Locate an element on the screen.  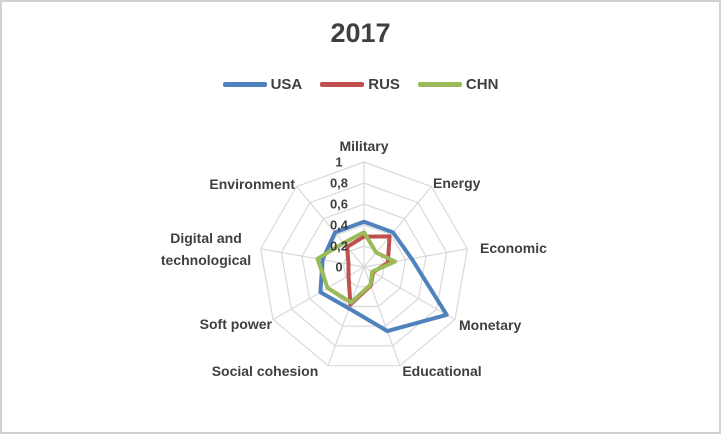
axis-label-economic: Economic is located at coordinates (513, 248).